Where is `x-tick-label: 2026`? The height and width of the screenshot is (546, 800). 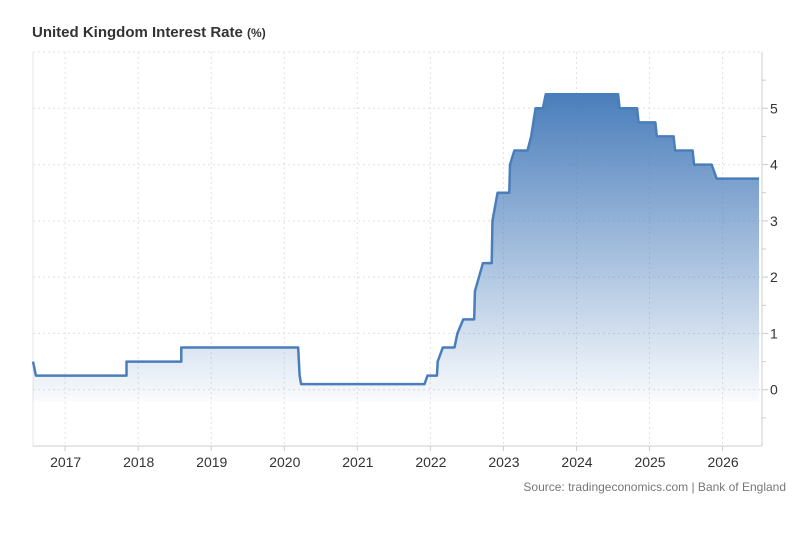
x-tick-label: 2026 is located at coordinates (723, 462).